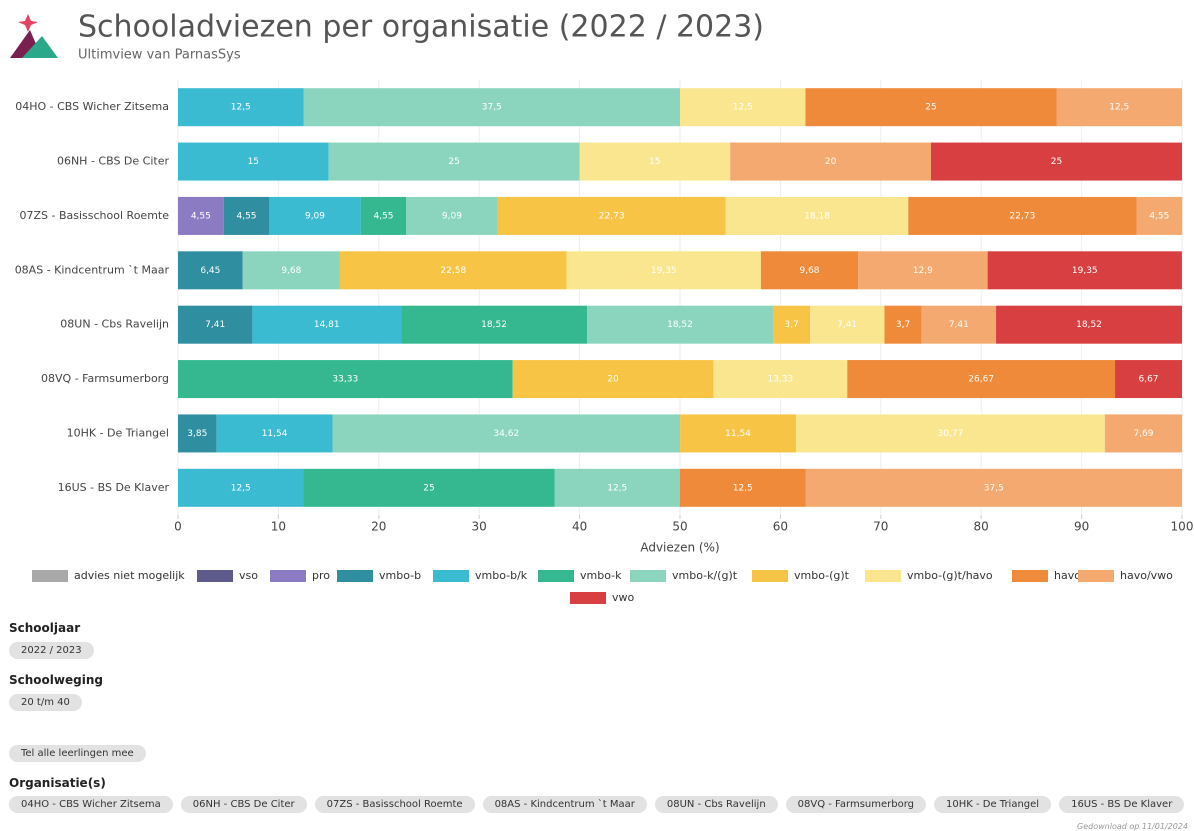 The width and height of the screenshot is (1194, 831). I want to click on data-label: 34,62, so click(506, 434).